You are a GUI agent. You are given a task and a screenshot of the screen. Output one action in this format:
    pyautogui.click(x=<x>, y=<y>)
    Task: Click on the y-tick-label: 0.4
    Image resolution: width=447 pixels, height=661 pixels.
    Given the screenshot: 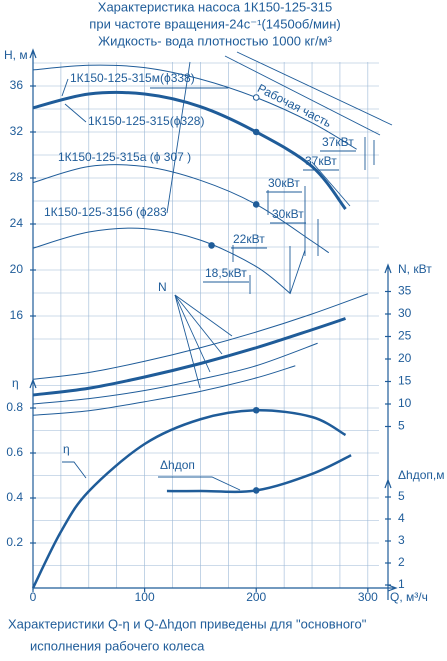 What is the action you would take?
    pyautogui.click(x=14, y=497)
    